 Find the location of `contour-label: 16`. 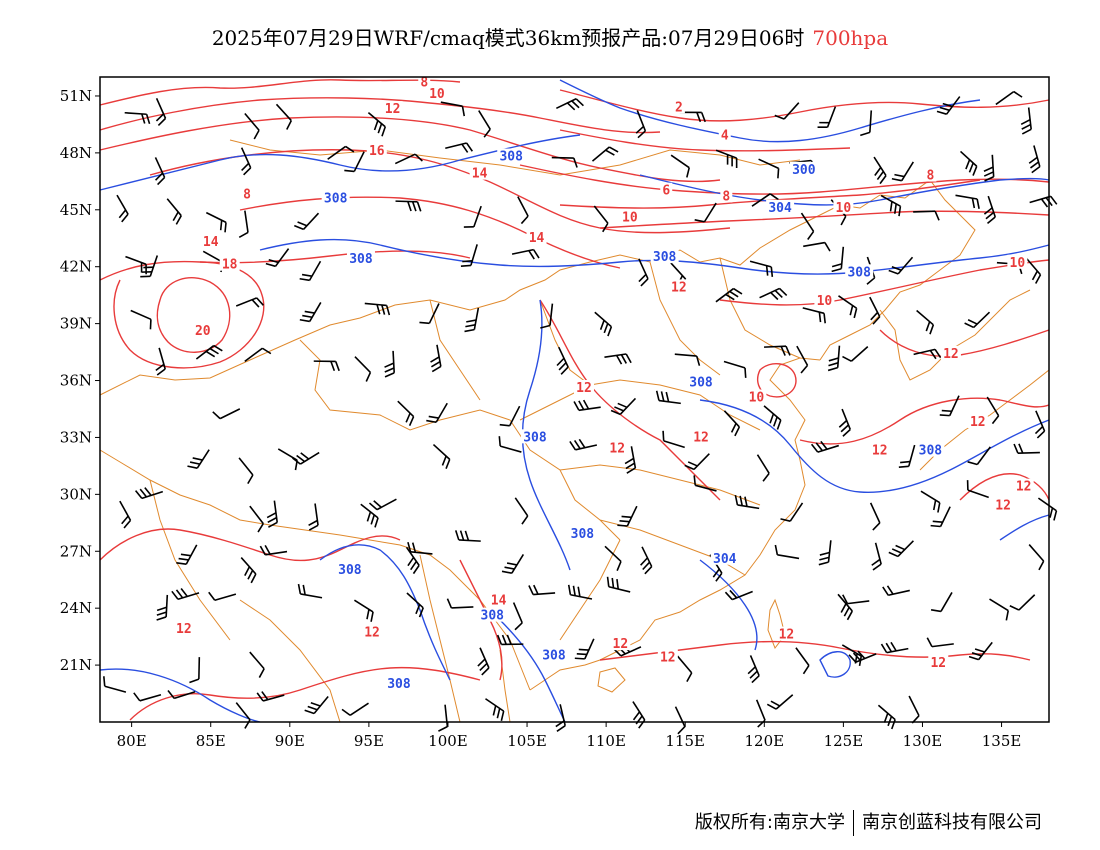

contour-label: 16 is located at coordinates (377, 151).